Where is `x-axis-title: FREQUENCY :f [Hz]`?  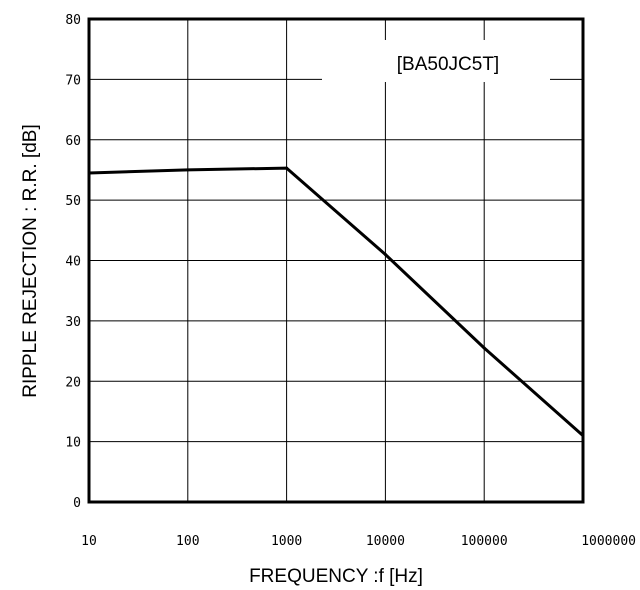 x-axis-title: FREQUENCY :f [Hz] is located at coordinates (336, 576).